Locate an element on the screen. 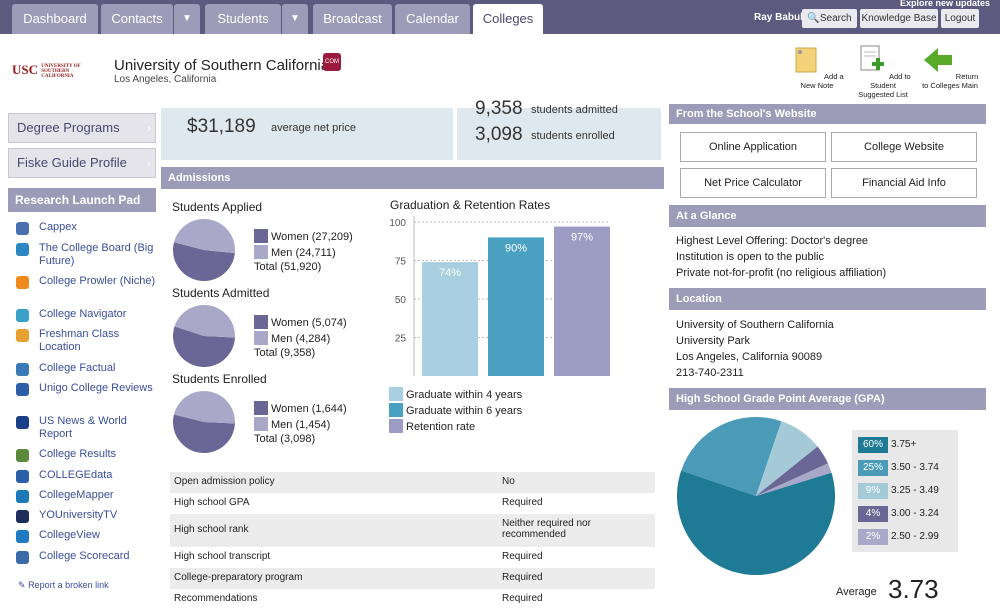 This screenshot has width=1000, height=610. policy-key: High school rank is located at coordinates (211, 529).